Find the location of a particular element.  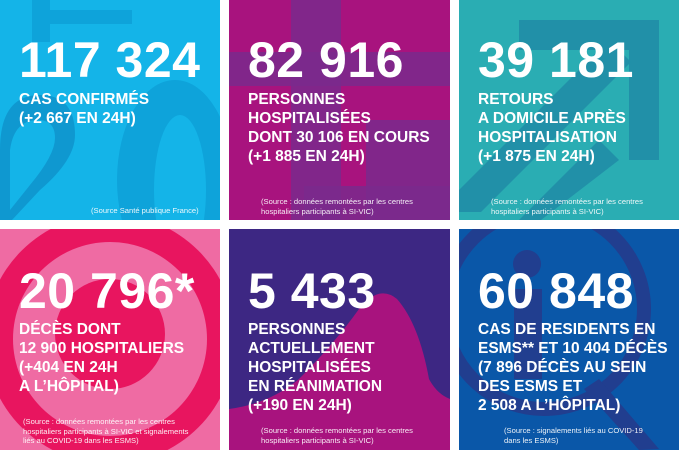

icu-label-line-3: HOSPITALISÉES is located at coordinates (309, 367).